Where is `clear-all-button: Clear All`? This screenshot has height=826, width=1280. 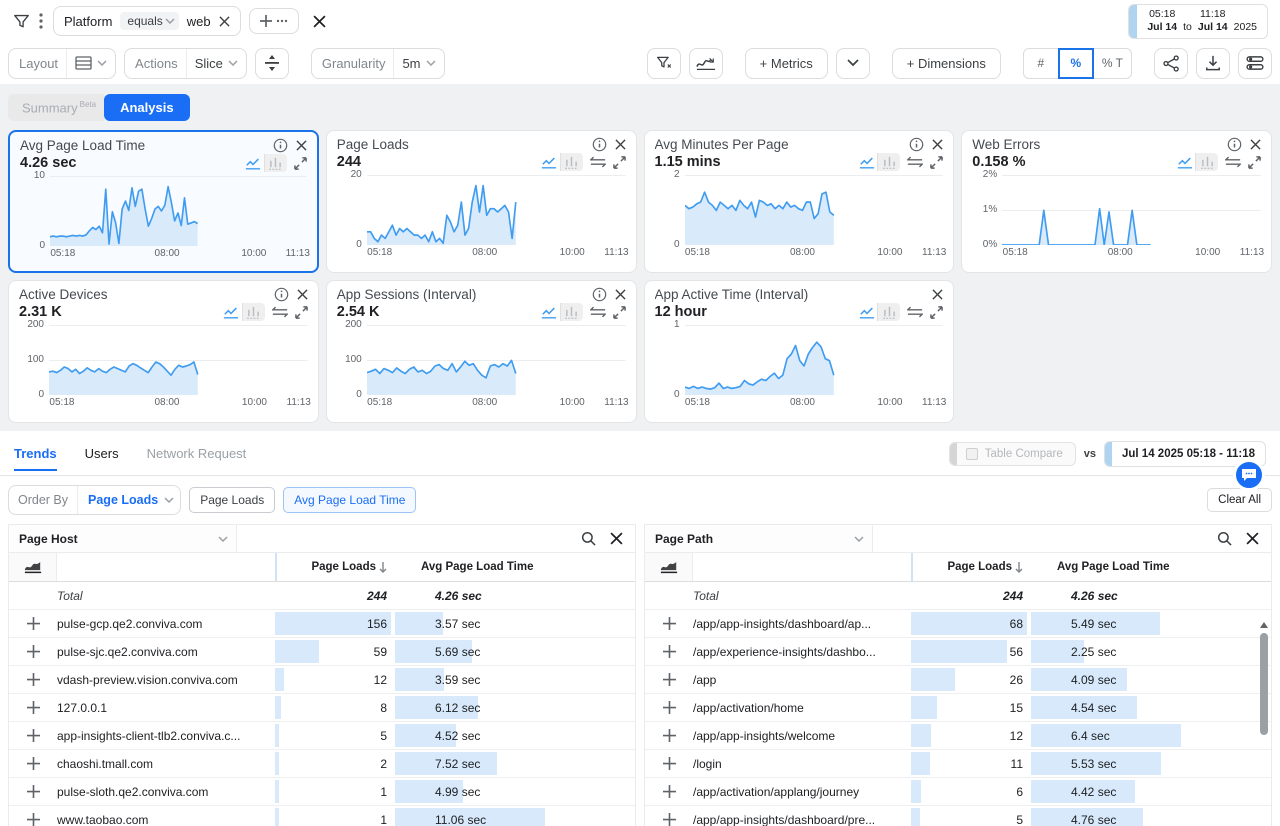 clear-all-button: Clear All is located at coordinates (1239, 500).